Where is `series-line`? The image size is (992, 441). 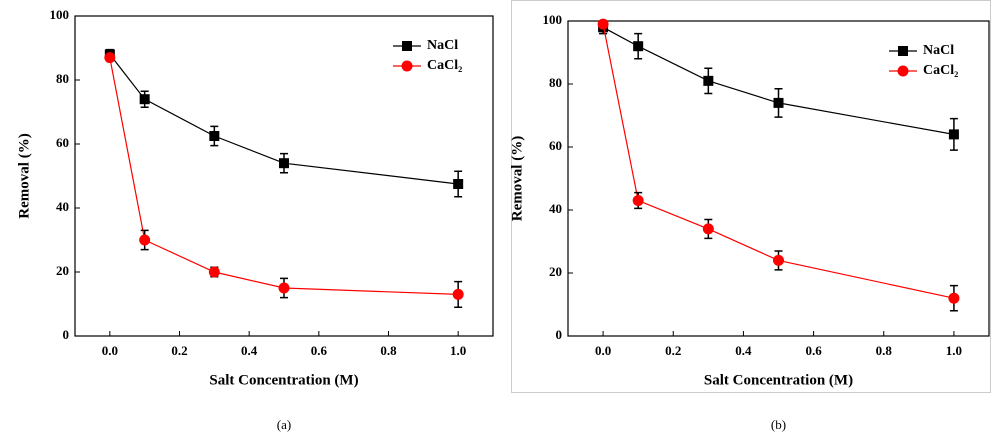 series-line is located at coordinates (778, 80).